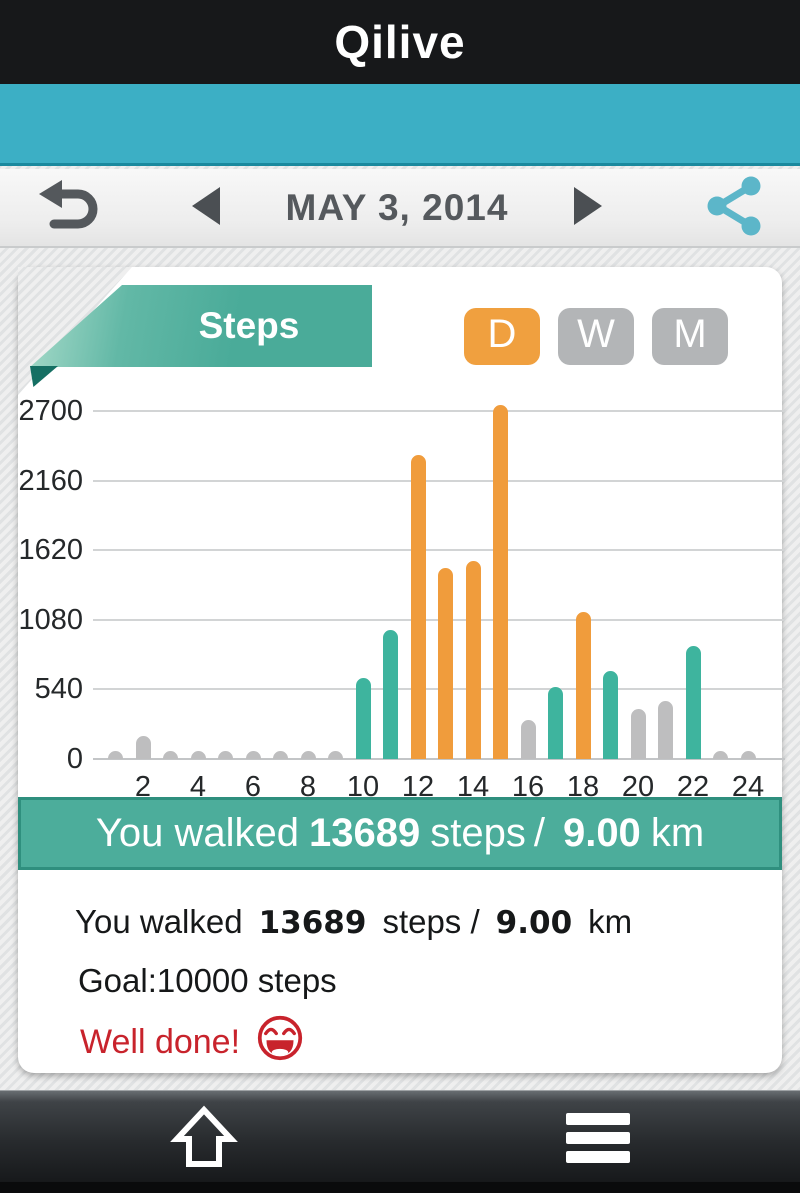  What do you see at coordinates (204, 1137) in the screenshot?
I see `home-button` at bounding box center [204, 1137].